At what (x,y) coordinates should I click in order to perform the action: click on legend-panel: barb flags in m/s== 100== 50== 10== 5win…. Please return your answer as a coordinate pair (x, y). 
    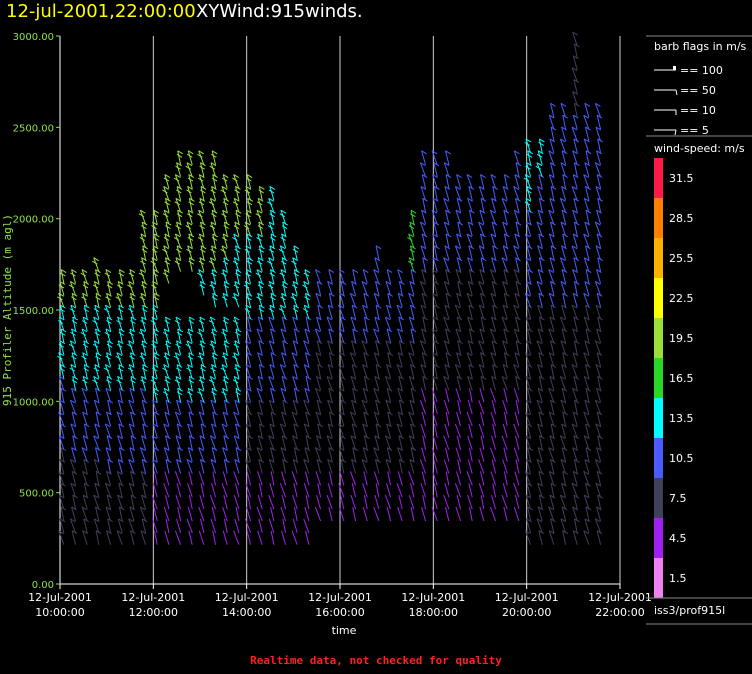
    Looking at the image, I should click on (699, 330).